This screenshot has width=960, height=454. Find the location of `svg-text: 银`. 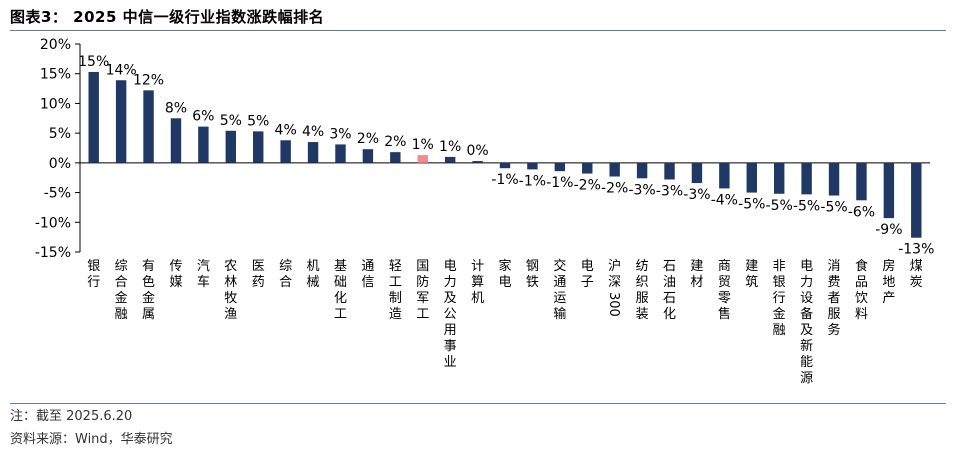

svg-text: 银 is located at coordinates (779, 282).